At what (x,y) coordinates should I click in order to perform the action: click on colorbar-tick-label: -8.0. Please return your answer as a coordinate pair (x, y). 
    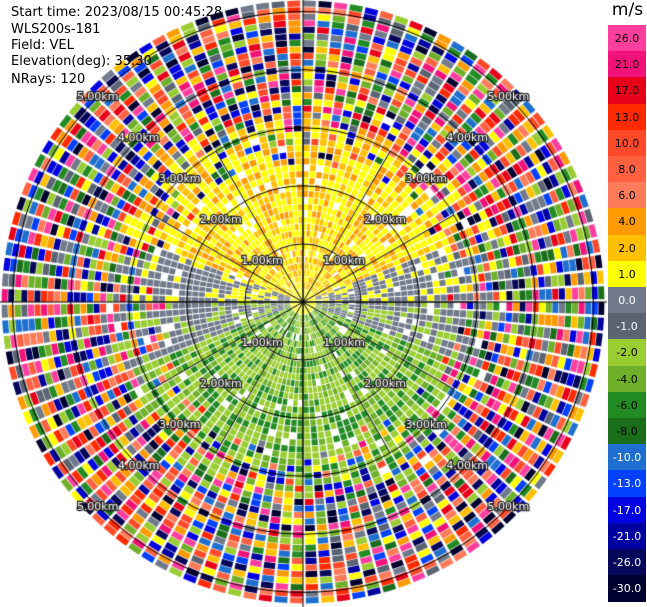
    Looking at the image, I should click on (627, 431).